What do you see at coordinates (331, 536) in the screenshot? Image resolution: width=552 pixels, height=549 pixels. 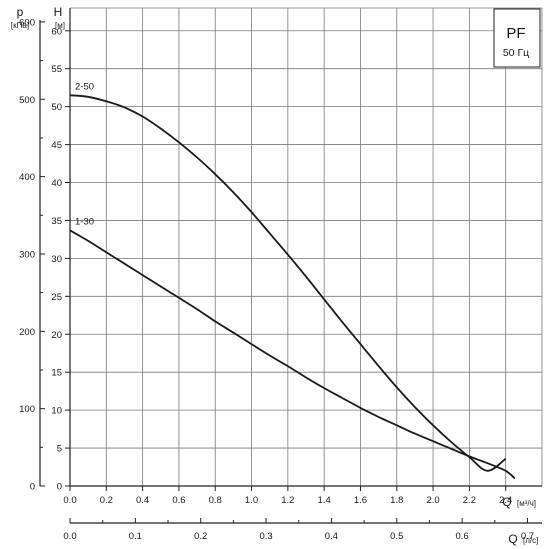 I see `flow-ls-tick-label: 0.4` at bounding box center [331, 536].